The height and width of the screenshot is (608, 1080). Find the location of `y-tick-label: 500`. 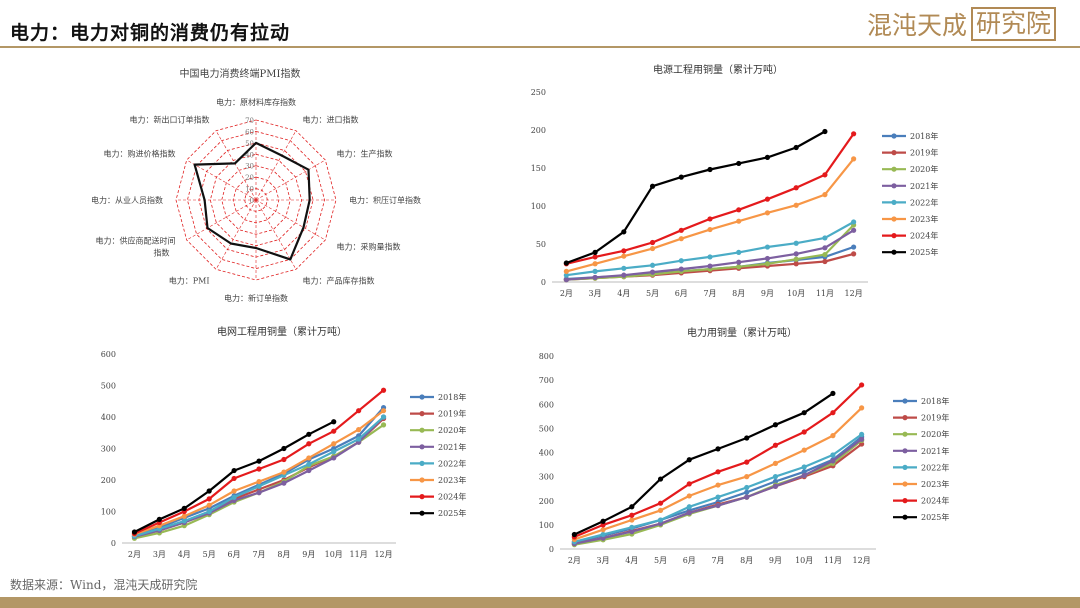

y-tick-label: 500 is located at coordinates (108, 386).